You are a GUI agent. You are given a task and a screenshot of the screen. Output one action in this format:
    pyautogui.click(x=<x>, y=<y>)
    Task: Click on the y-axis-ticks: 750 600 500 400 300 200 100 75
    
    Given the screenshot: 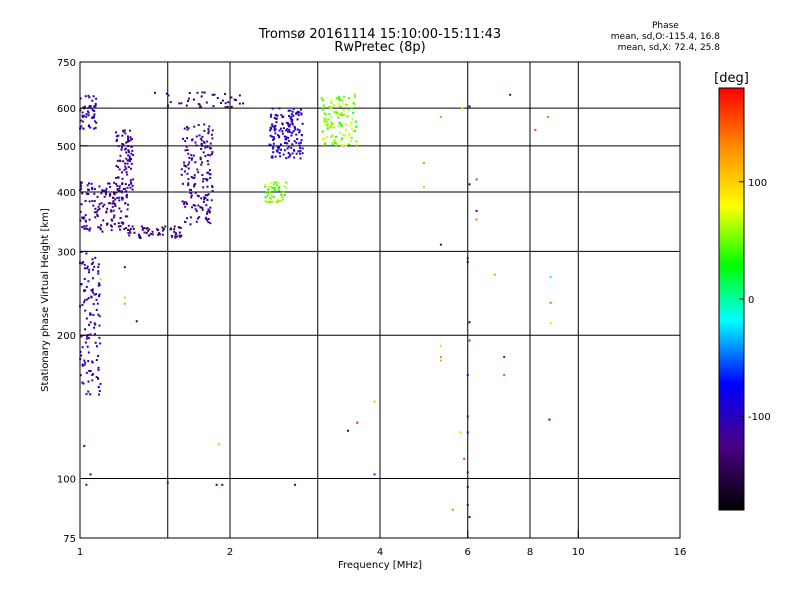 What is the action you would take?
    pyautogui.click(x=72, y=301)
    